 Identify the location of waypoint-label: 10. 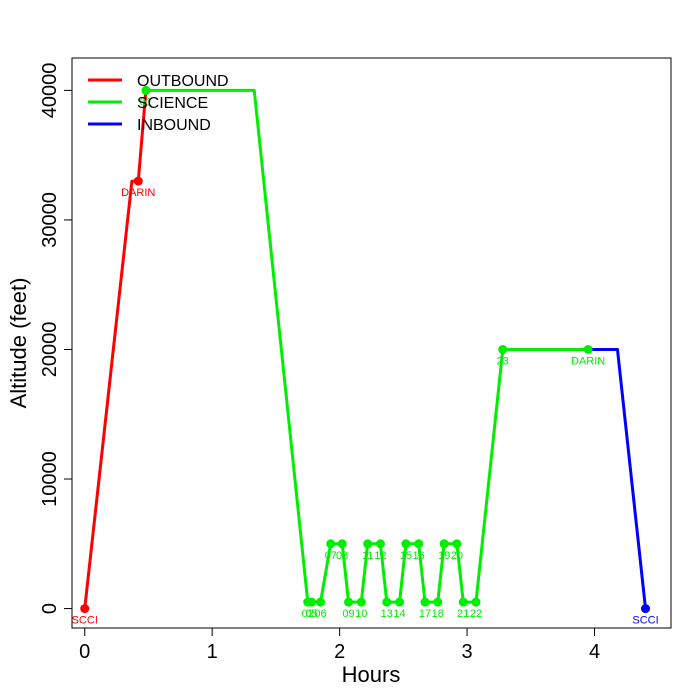
(361, 614).